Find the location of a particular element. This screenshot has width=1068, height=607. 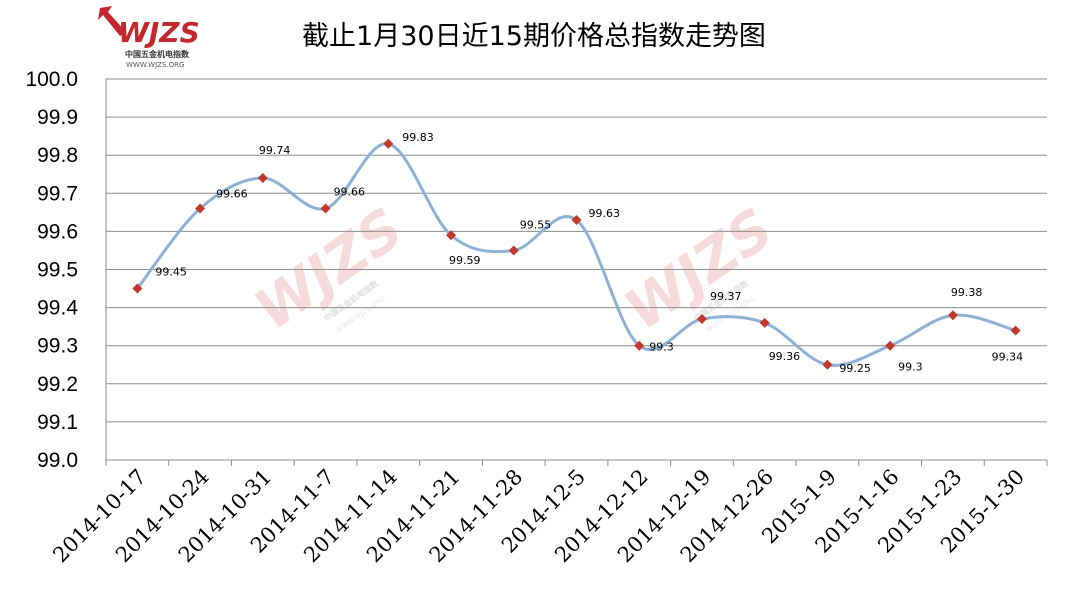

data-label: 99.36 is located at coordinates (785, 356).